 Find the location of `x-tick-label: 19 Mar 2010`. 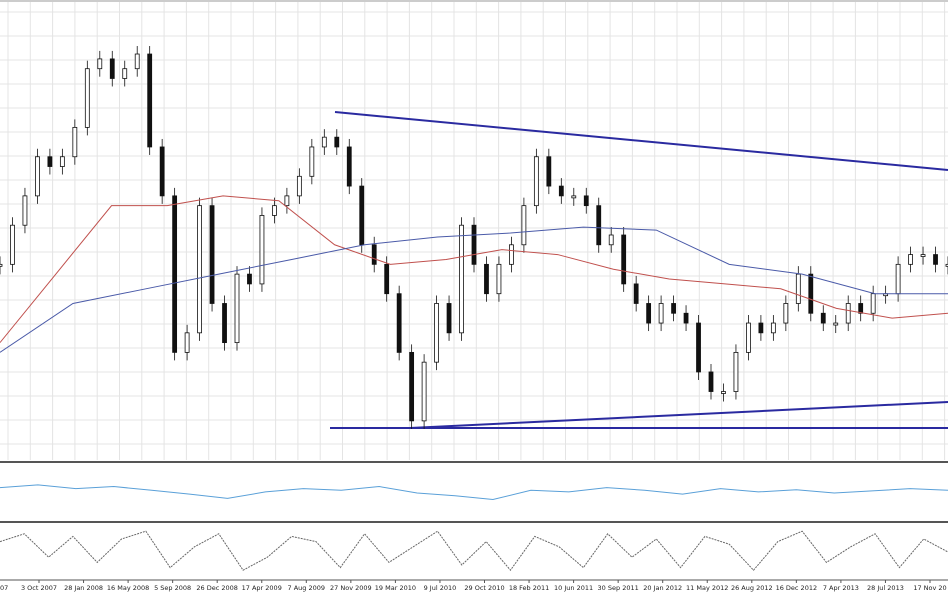

x-tick-label: 19 Mar 2010 is located at coordinates (395, 588).